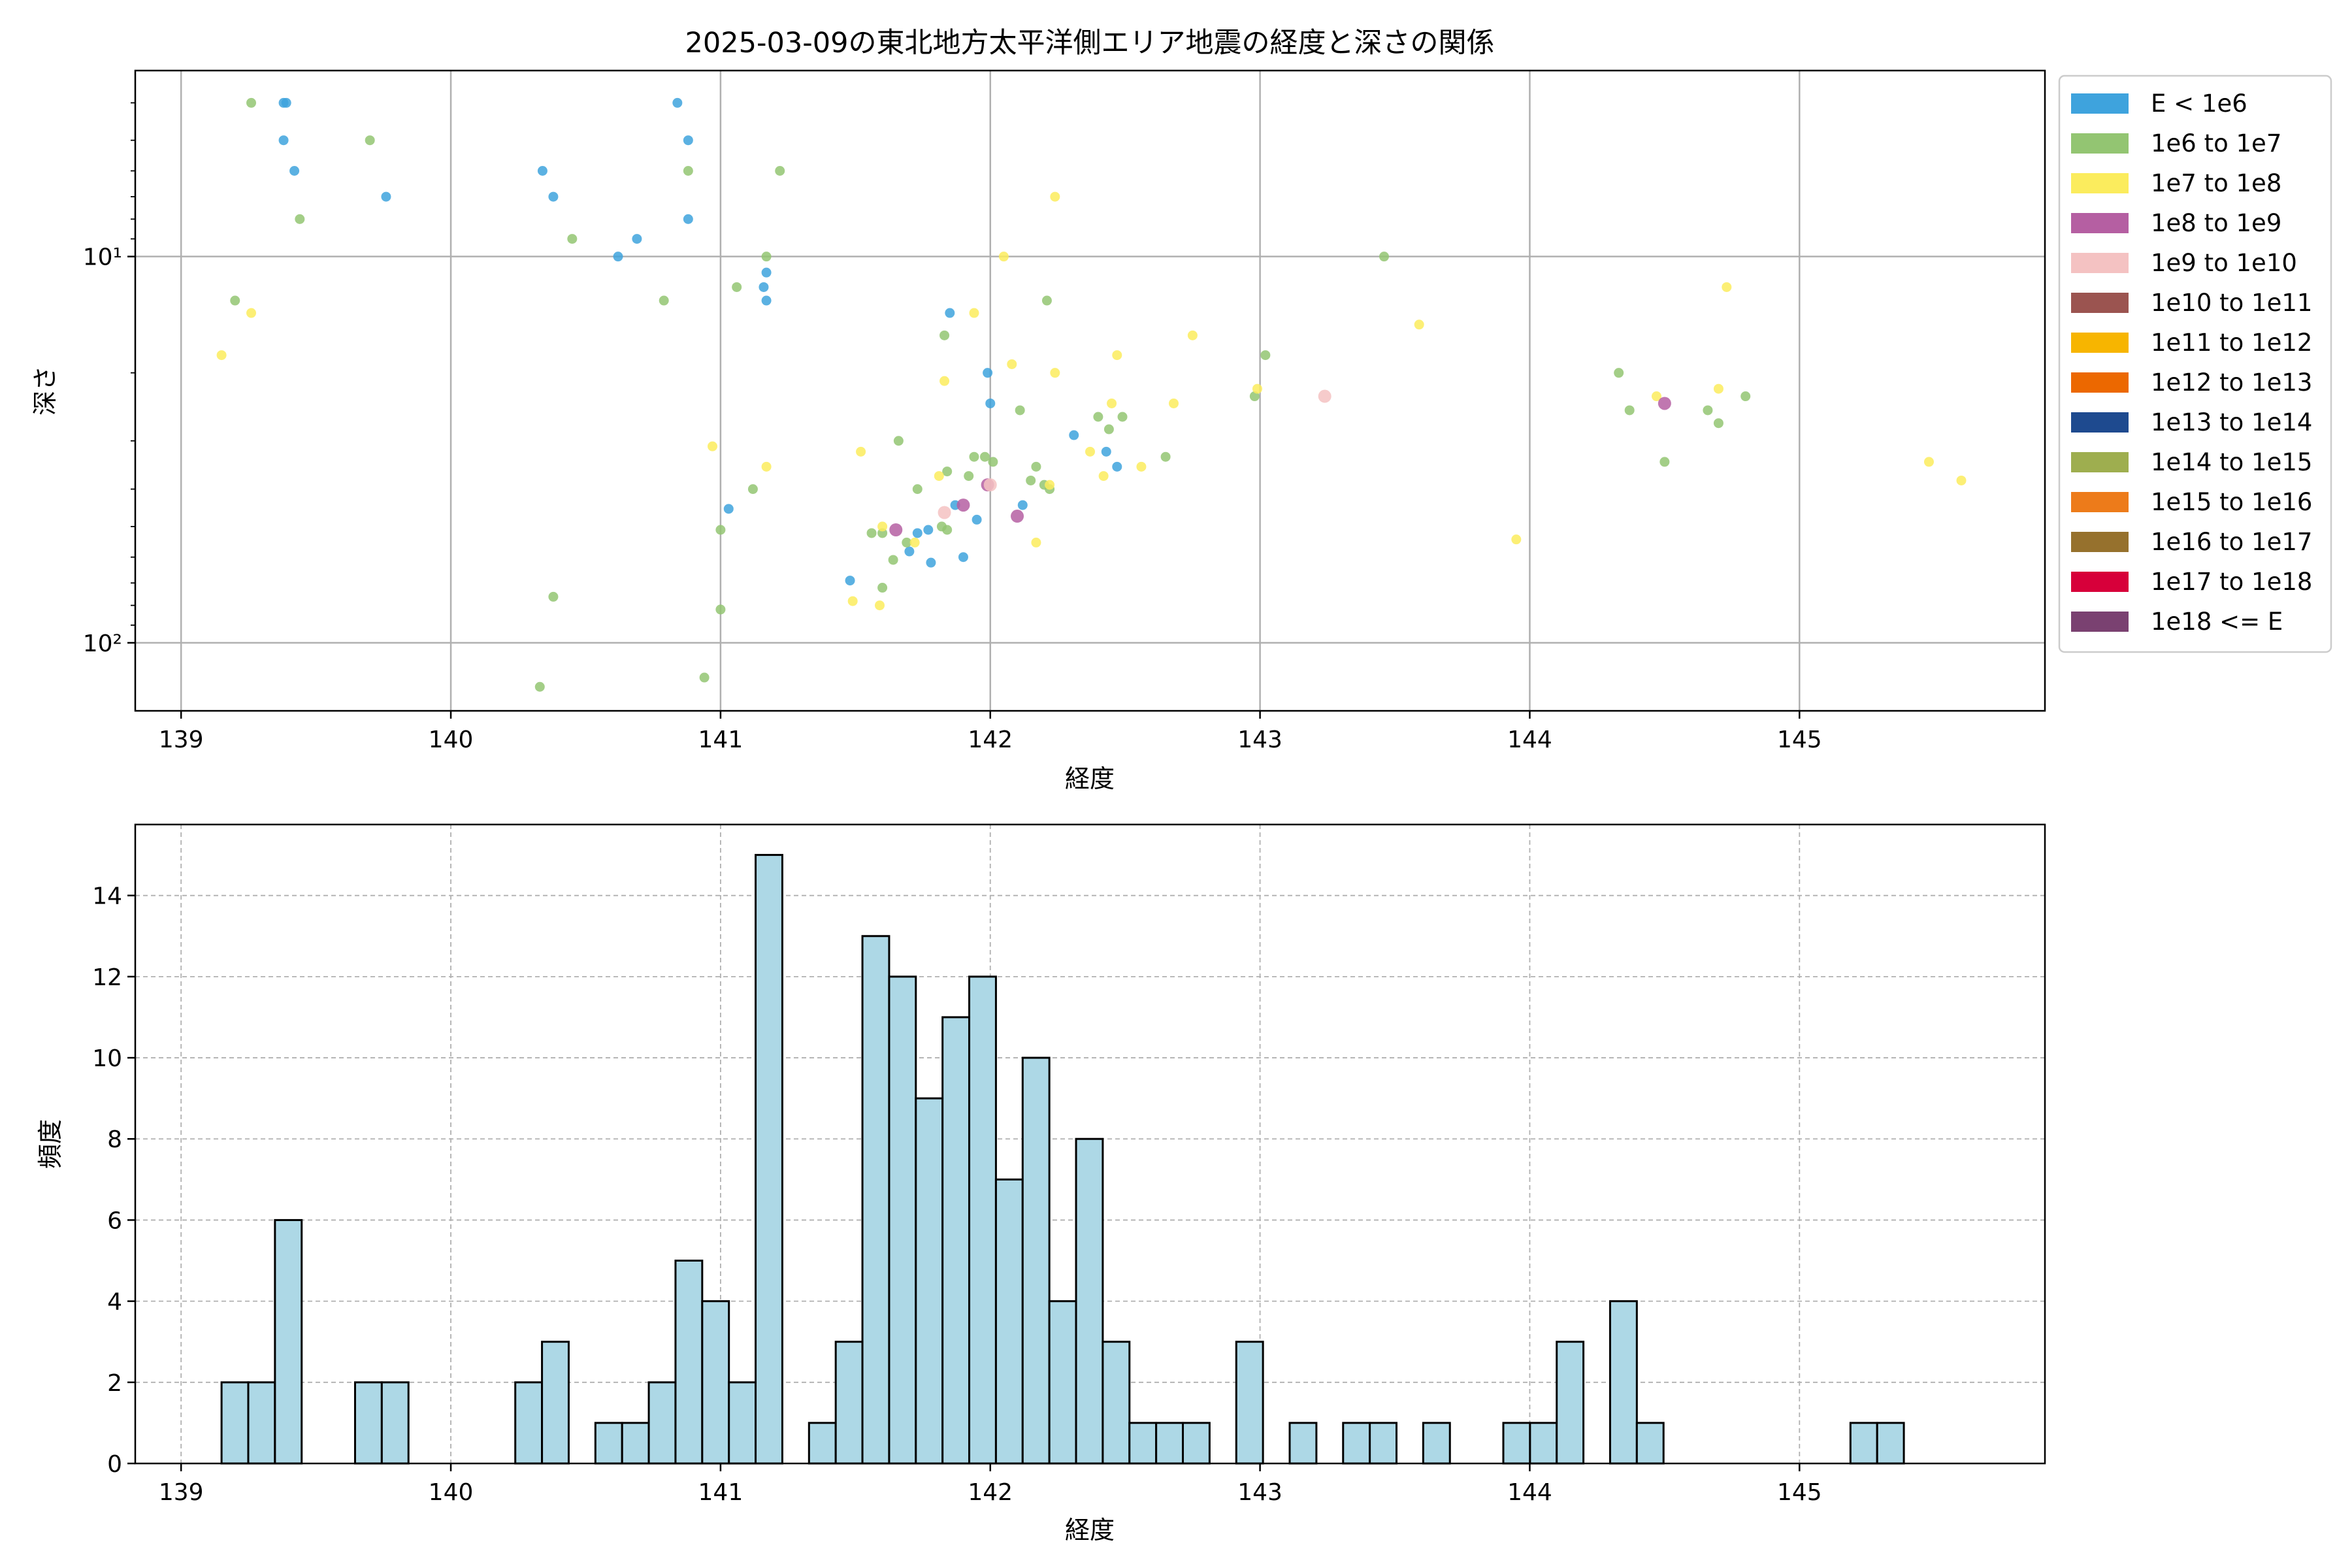 The height and width of the screenshot is (1568, 2352). I want to click on x-tick-label: 143, so click(1259, 1492).